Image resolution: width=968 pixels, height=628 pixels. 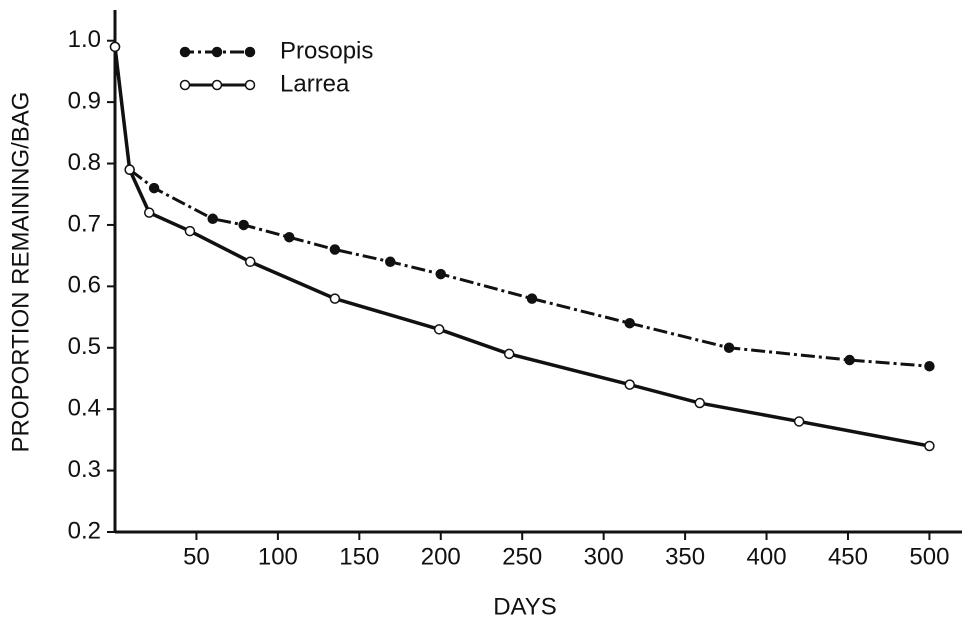 What do you see at coordinates (604, 556) in the screenshot?
I see `x-tick-label: 300` at bounding box center [604, 556].